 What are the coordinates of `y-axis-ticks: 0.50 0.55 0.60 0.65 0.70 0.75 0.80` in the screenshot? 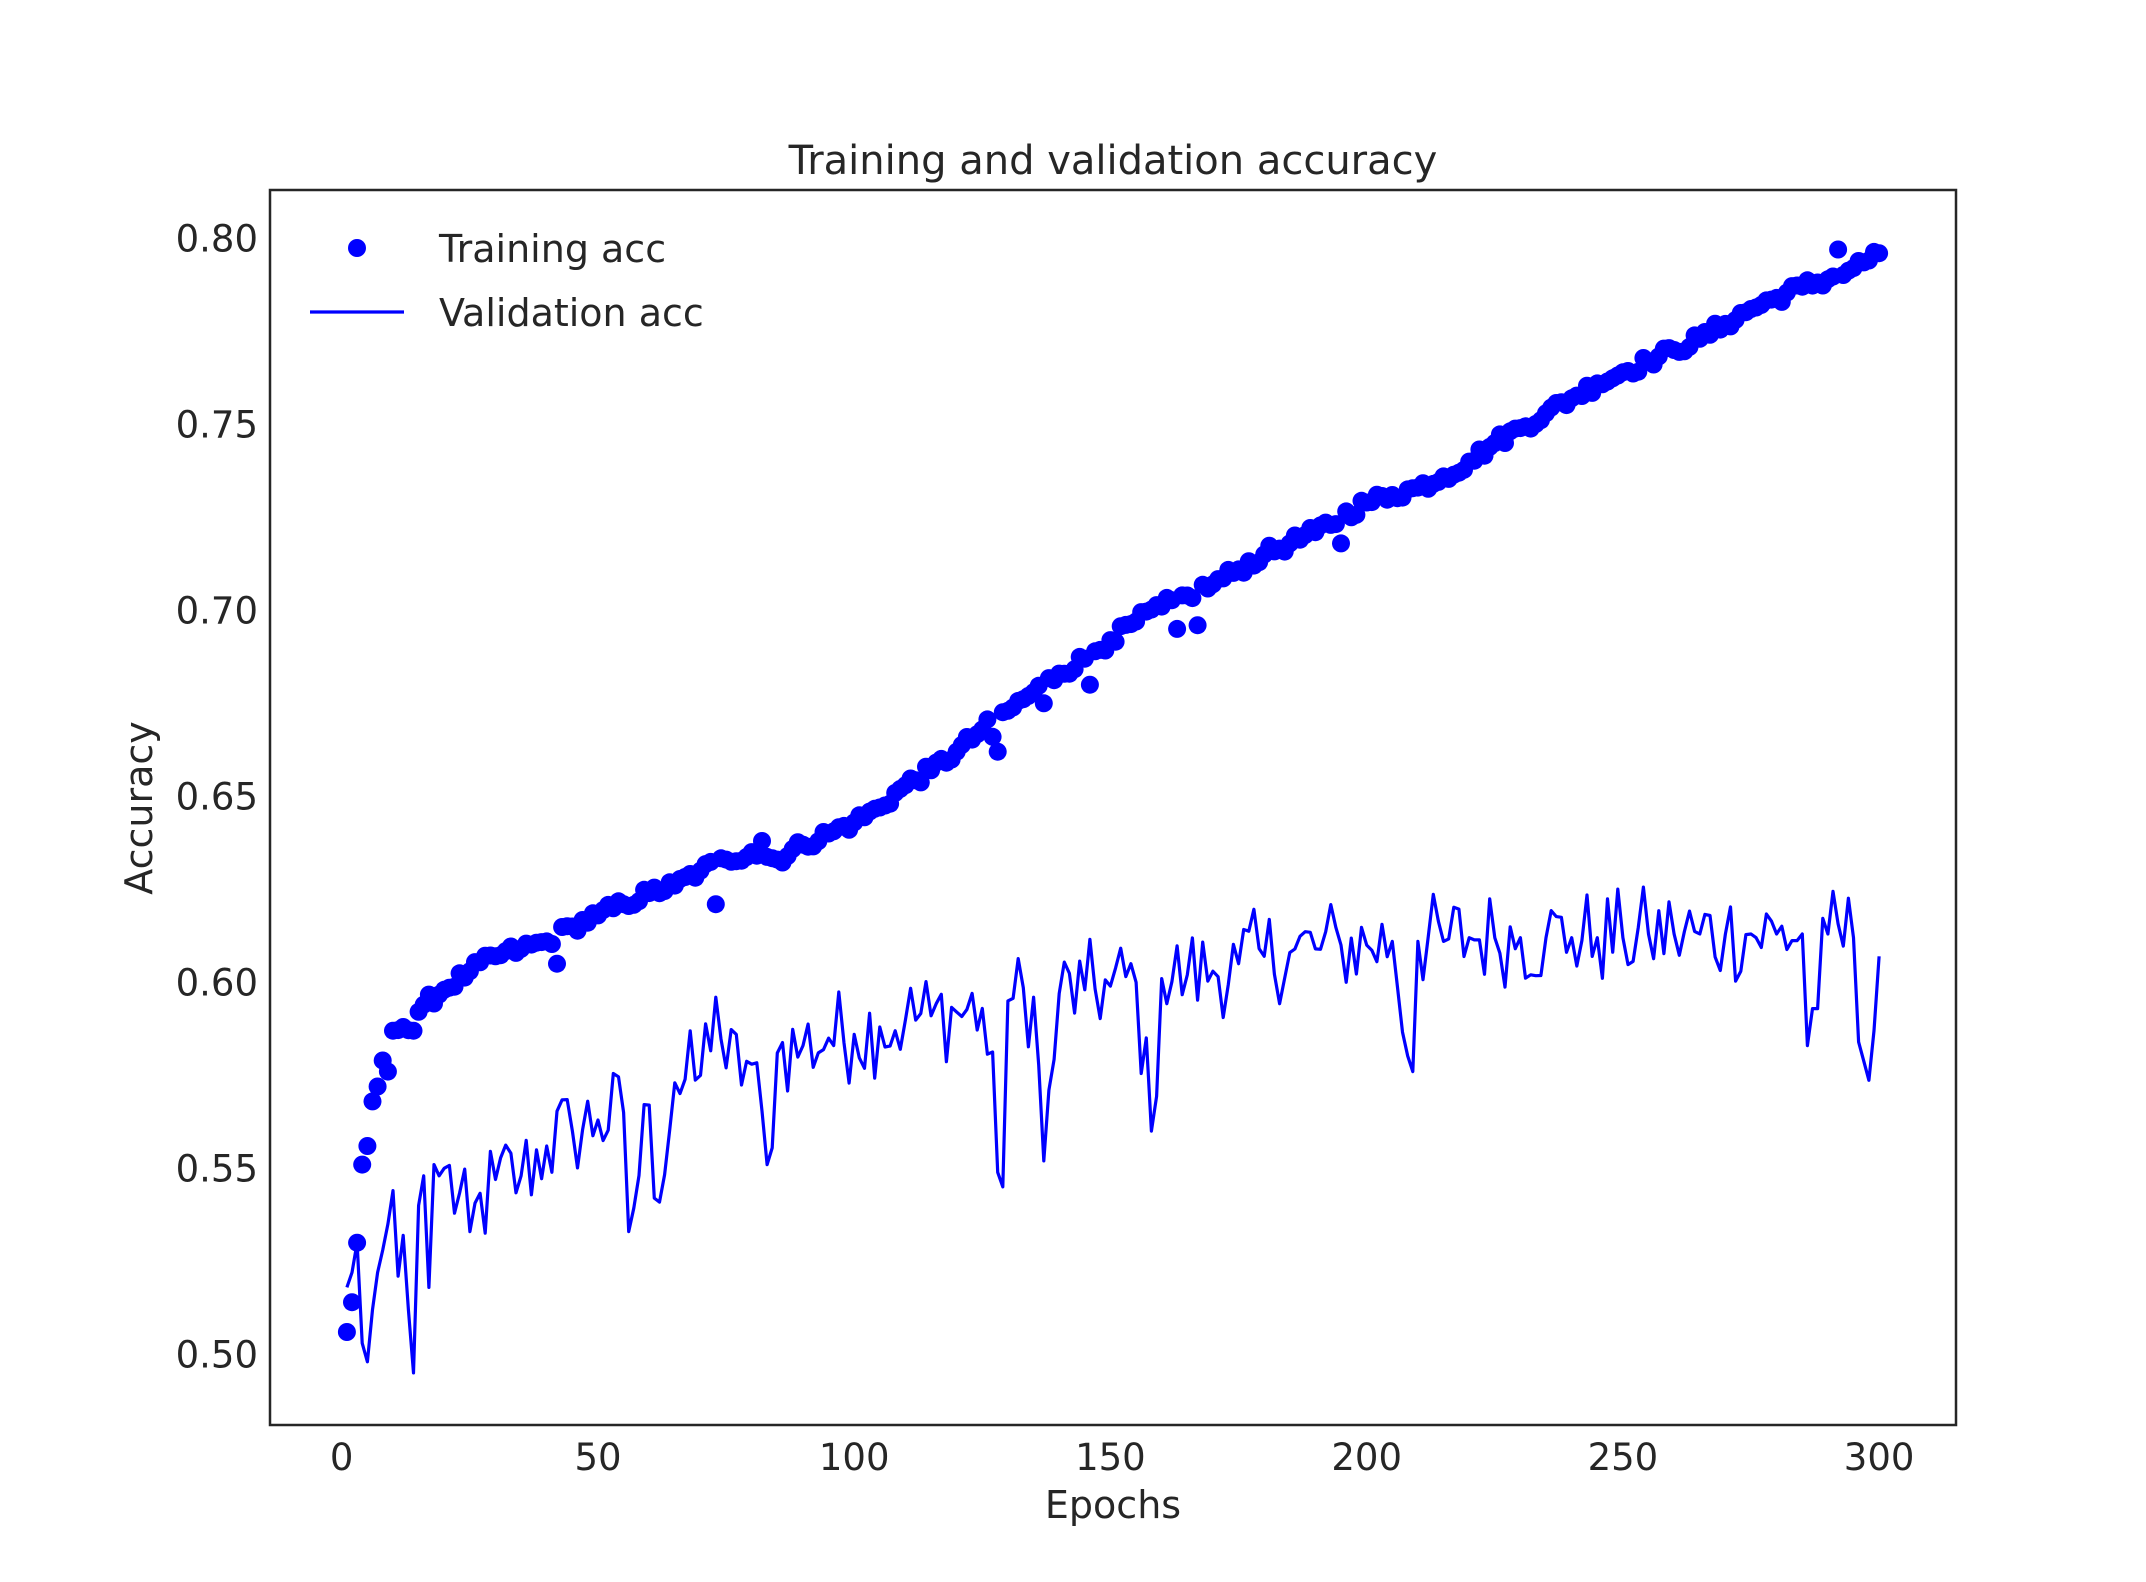 It's located at (217, 796).